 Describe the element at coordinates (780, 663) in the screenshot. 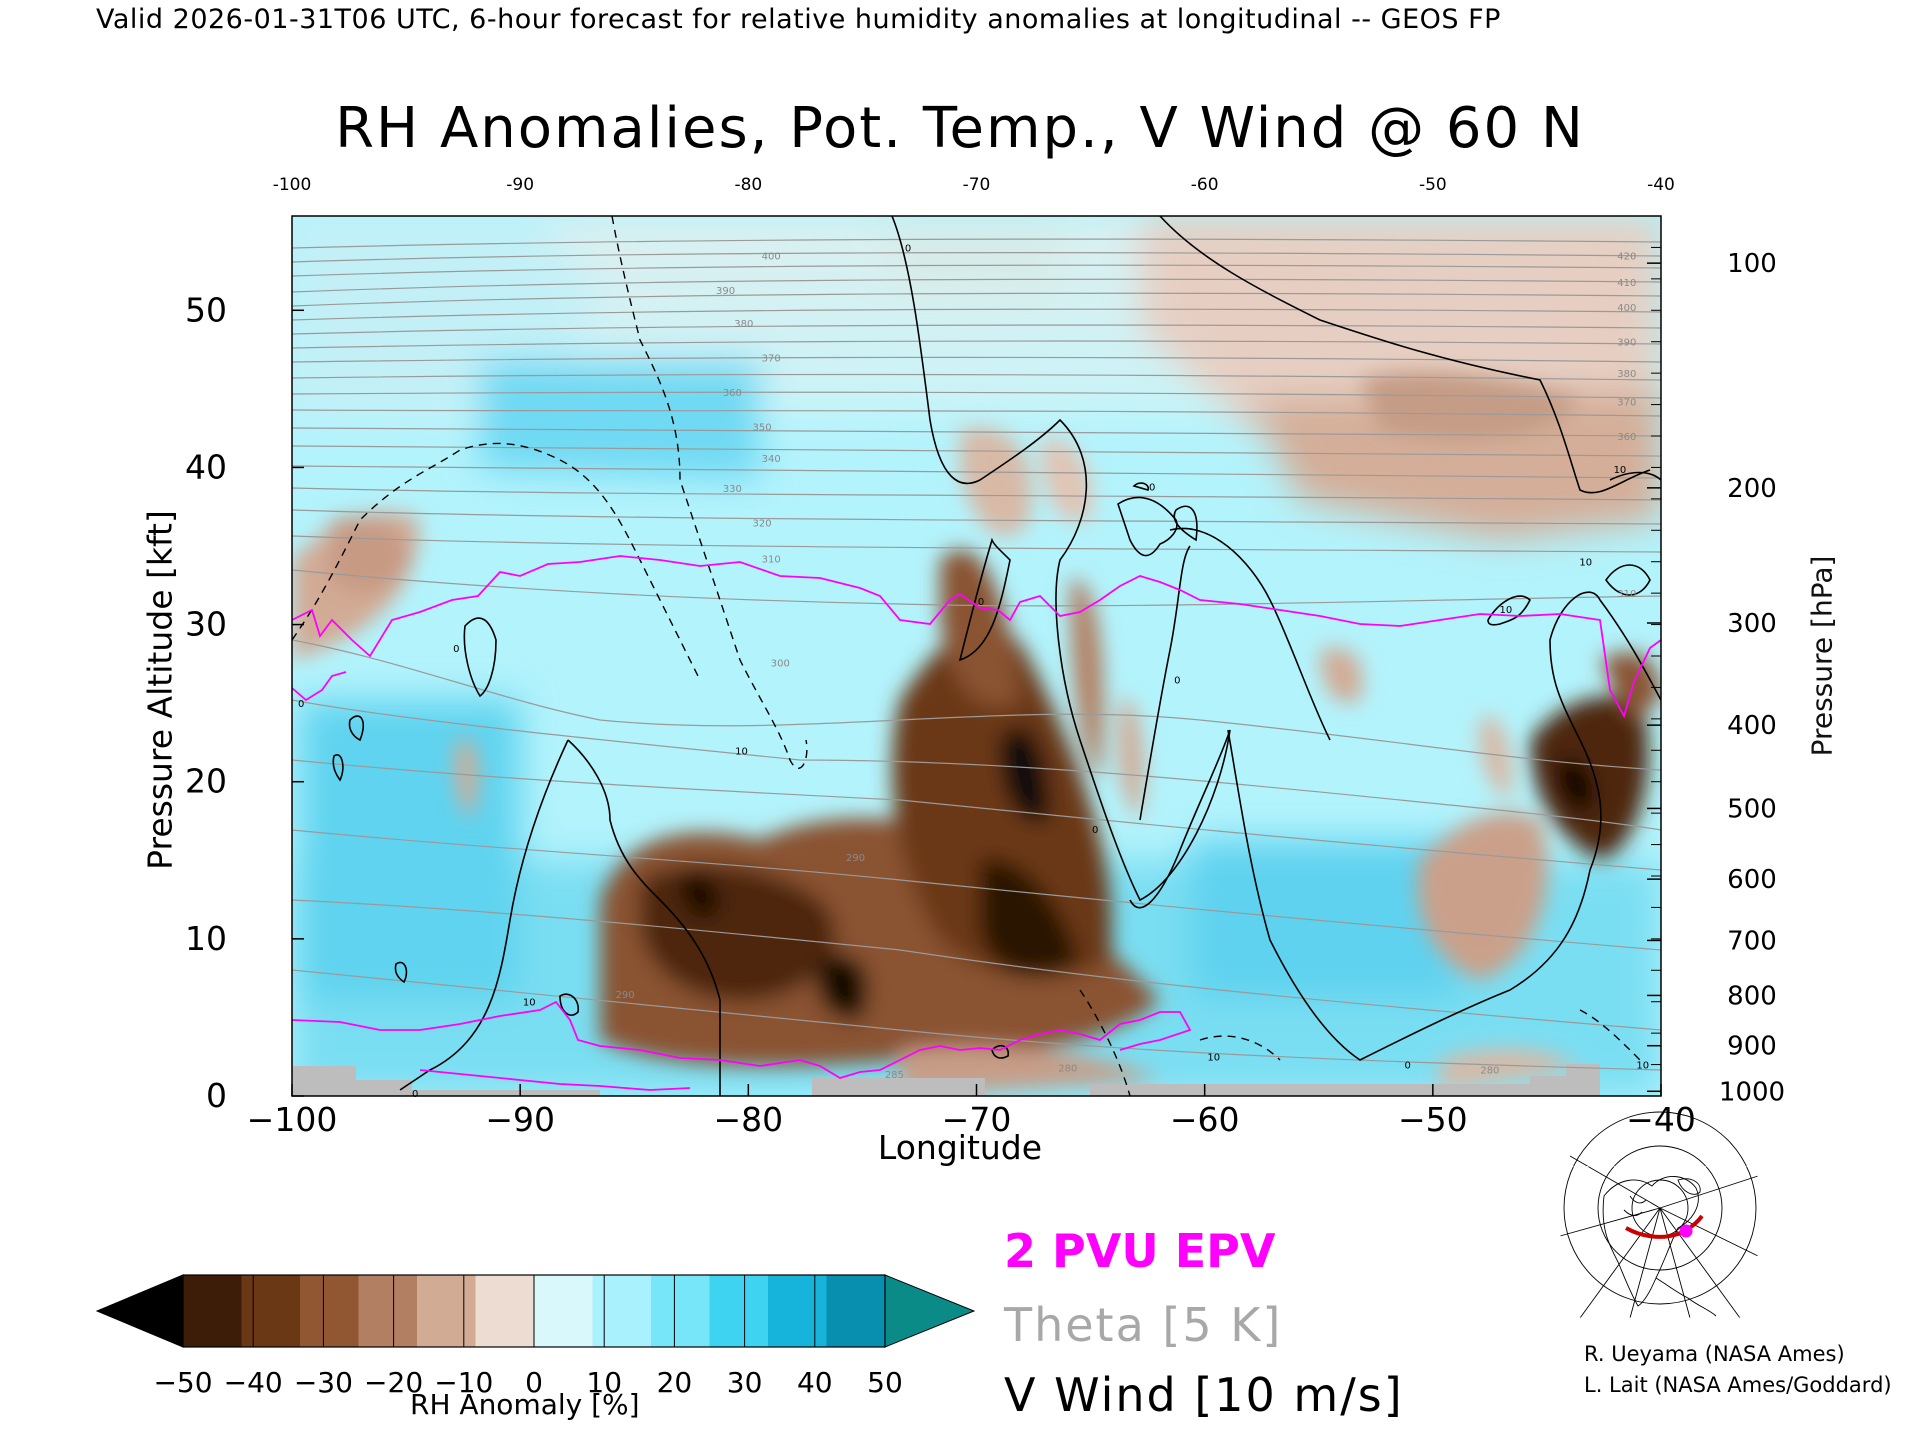

I see `theta-label: 300` at that location.